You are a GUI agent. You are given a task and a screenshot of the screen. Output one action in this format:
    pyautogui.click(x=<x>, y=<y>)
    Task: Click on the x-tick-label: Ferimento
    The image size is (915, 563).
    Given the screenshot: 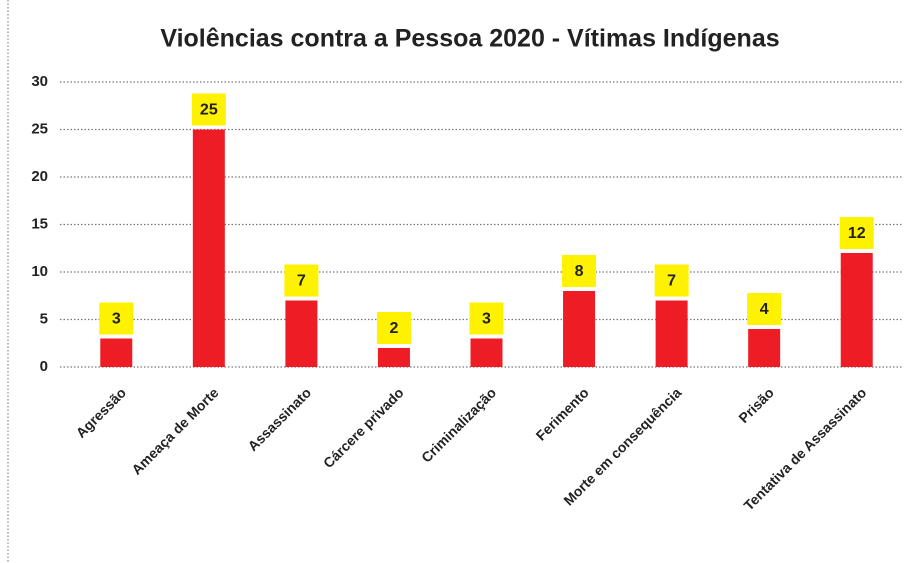 What is the action you would take?
    pyautogui.click(x=562, y=413)
    